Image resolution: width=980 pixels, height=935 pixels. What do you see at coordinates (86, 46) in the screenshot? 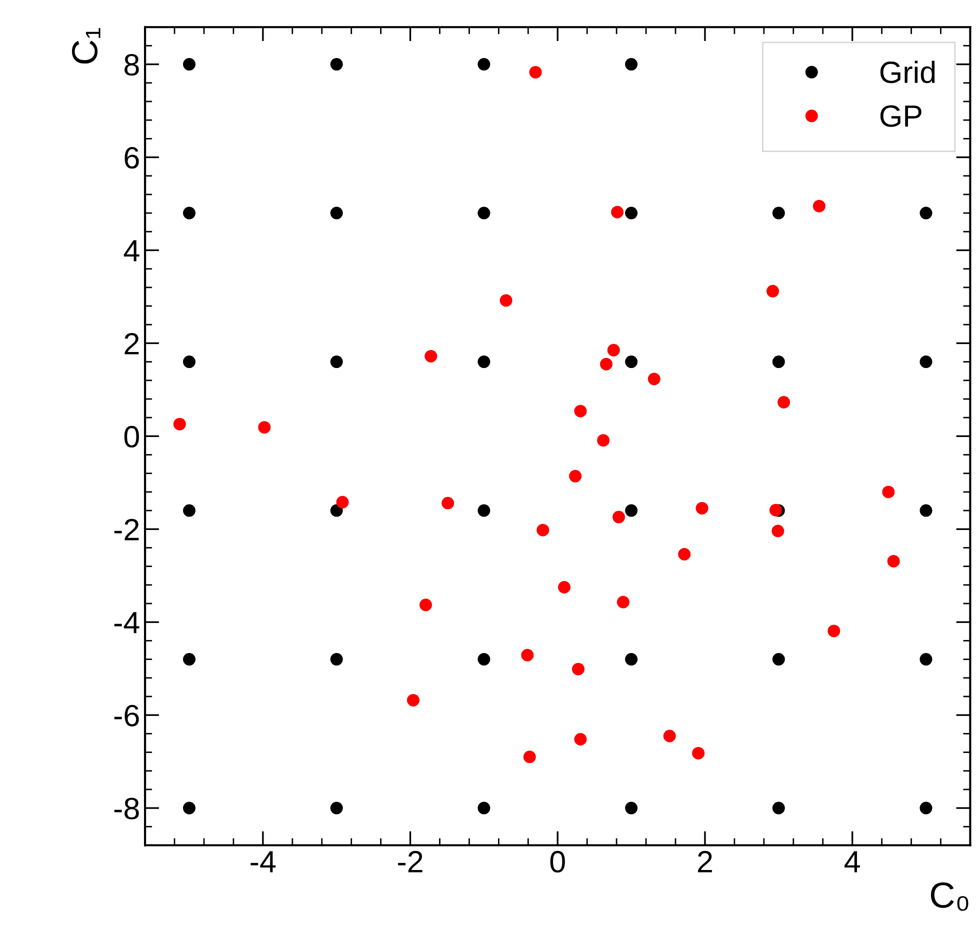
I see `y-axis-title: C₁` at bounding box center [86, 46].